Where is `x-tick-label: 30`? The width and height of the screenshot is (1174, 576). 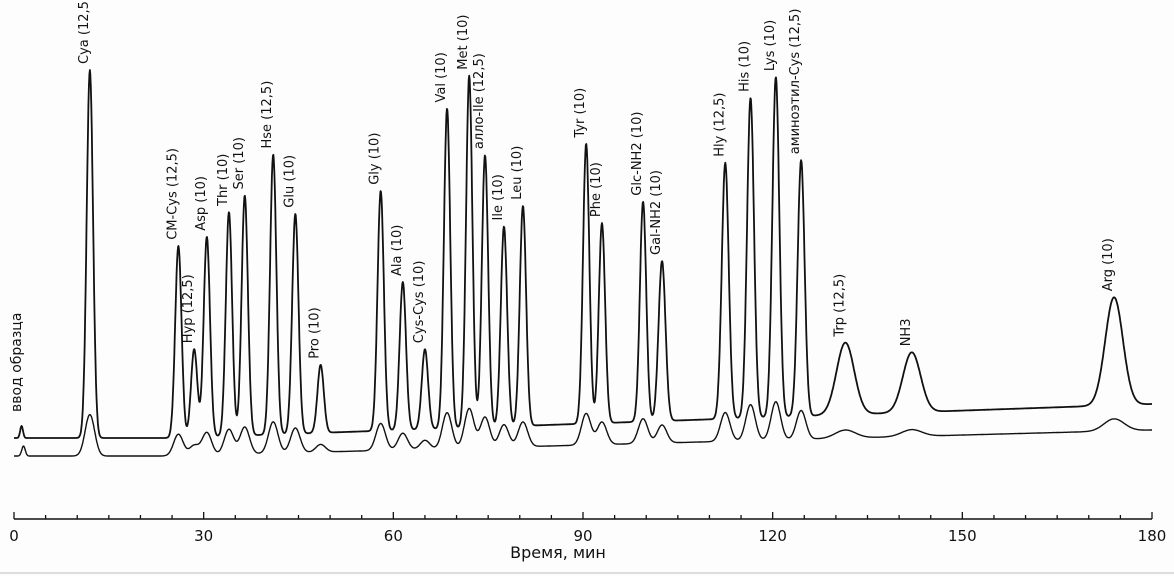
x-tick-label: 30 is located at coordinates (203, 536).